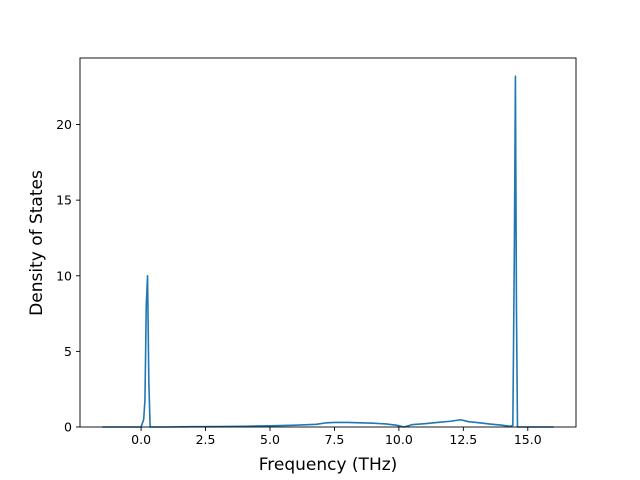 The width and height of the screenshot is (640, 480). Describe the element at coordinates (64, 124) in the screenshot. I see `y-tick-label: 20` at that location.